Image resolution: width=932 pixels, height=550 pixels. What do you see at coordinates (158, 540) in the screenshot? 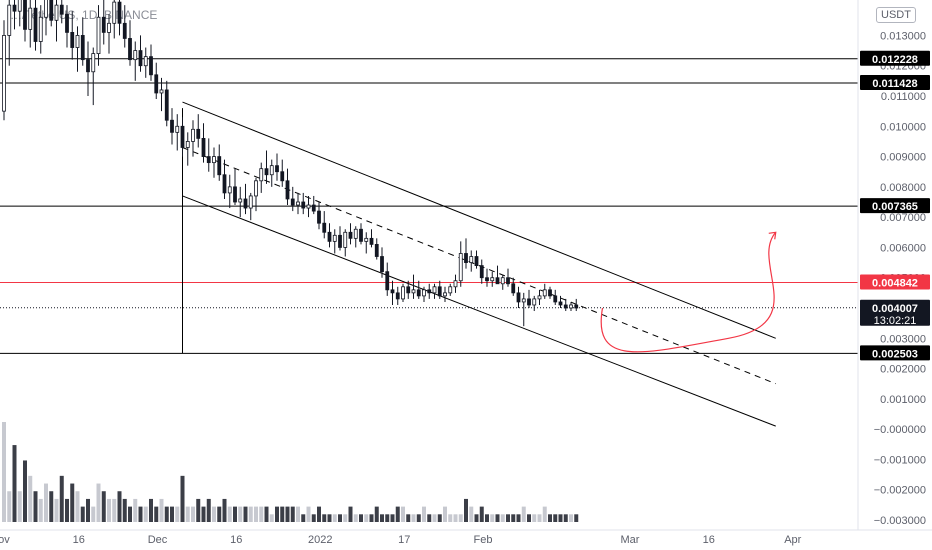
I see `time-tick-label: Dec` at bounding box center [158, 540].